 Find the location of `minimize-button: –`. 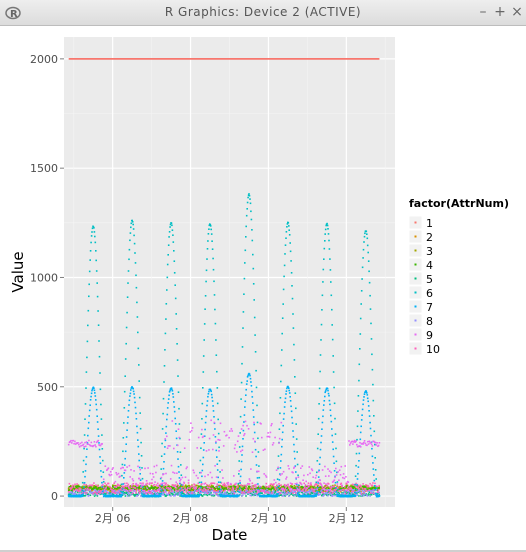

minimize-button: – is located at coordinates (483, 12).